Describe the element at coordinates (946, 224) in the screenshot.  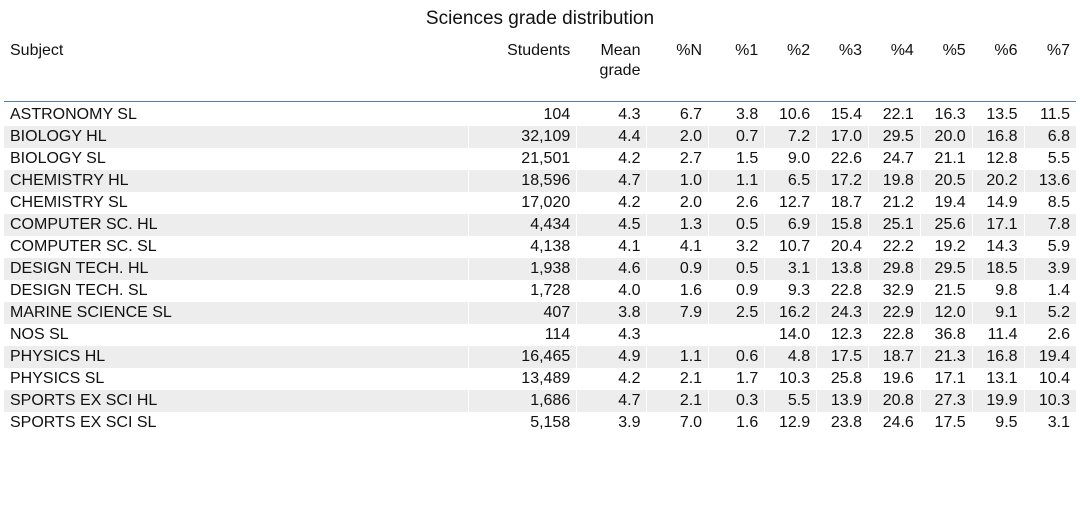
I see `value-cell: 25.6` at that location.